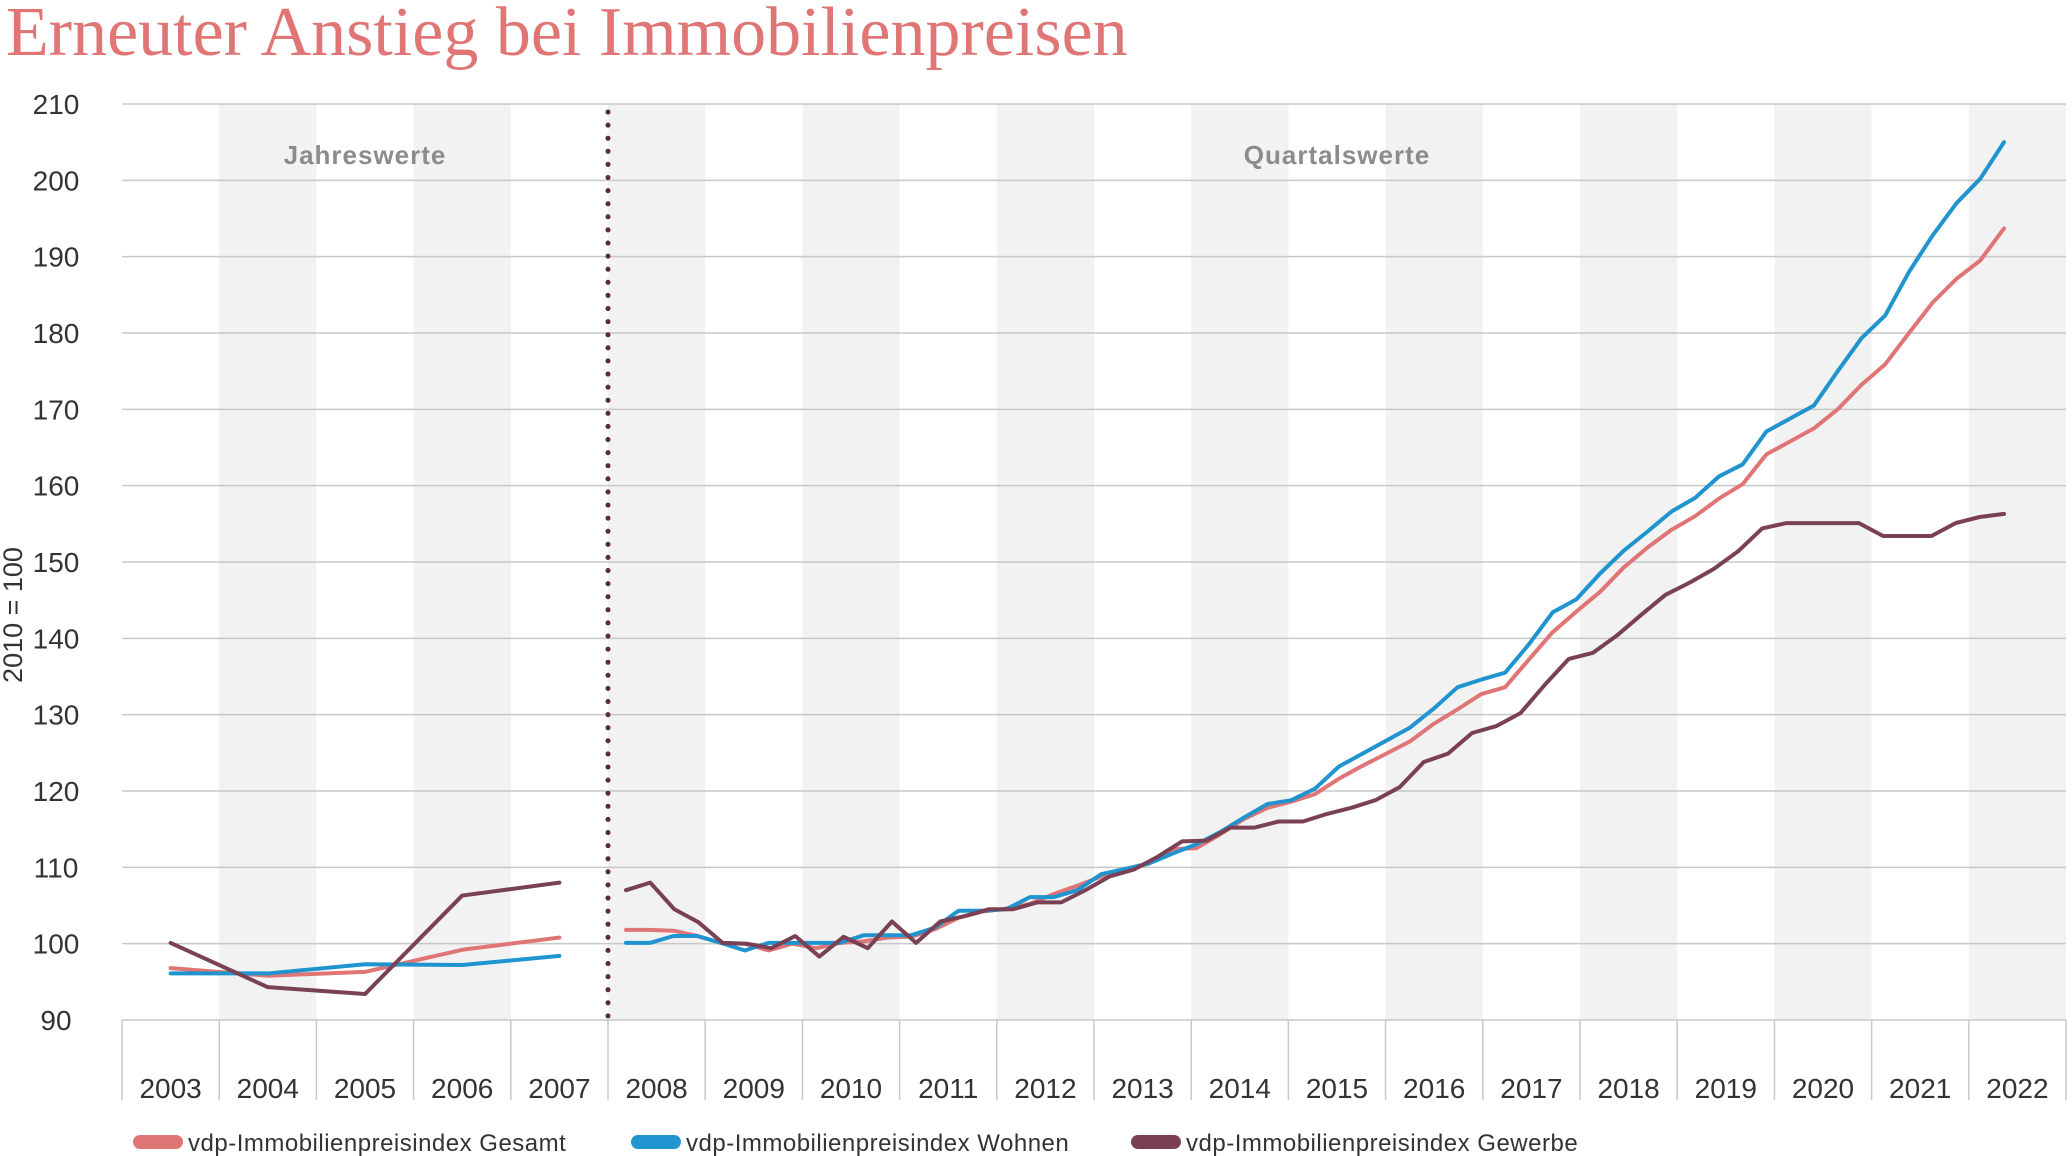  I want to click on x-tick-2021: 2021, so click(1920, 1088).